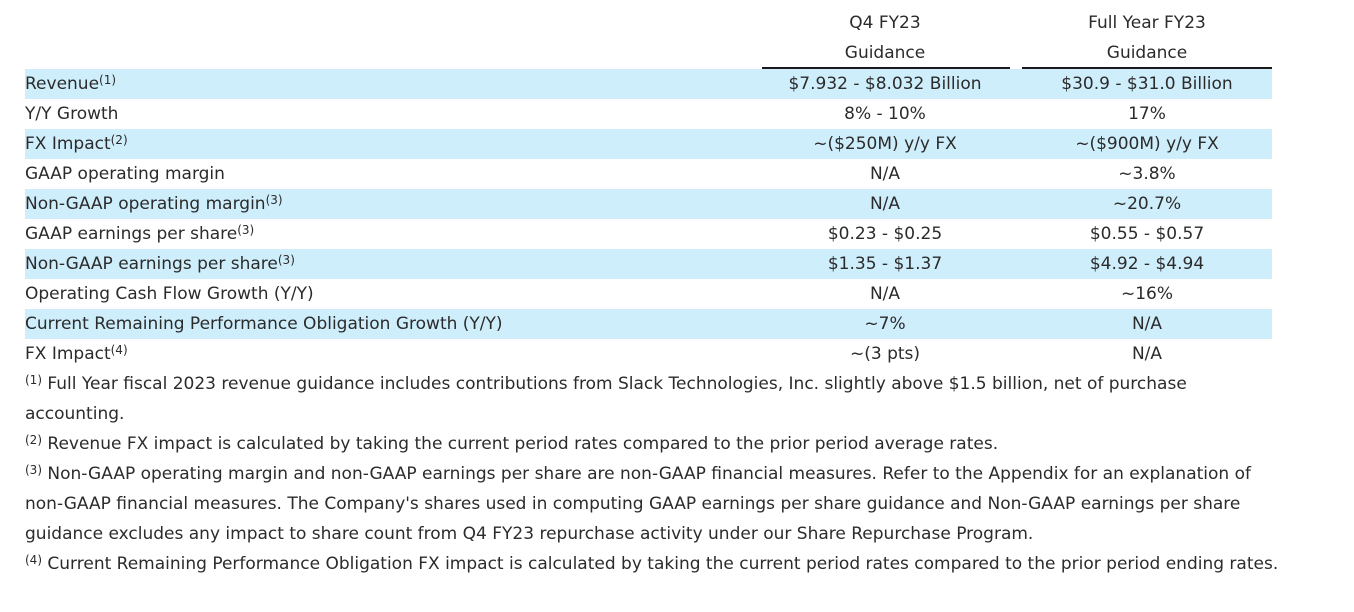 The width and height of the screenshot is (1354, 612). What do you see at coordinates (885, 53) in the screenshot?
I see `q4-header-line2: Guidance` at bounding box center [885, 53].